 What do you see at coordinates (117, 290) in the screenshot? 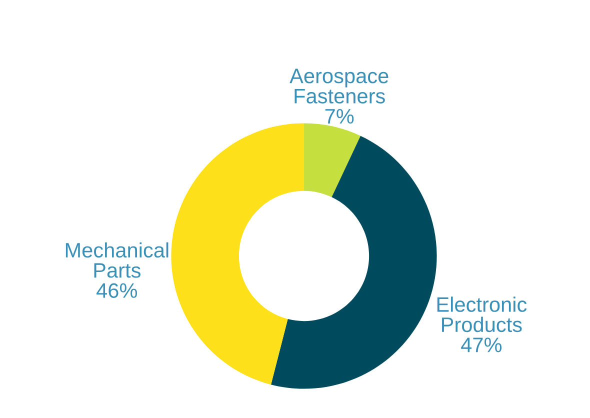
I see `data-label: 46%` at bounding box center [117, 290].